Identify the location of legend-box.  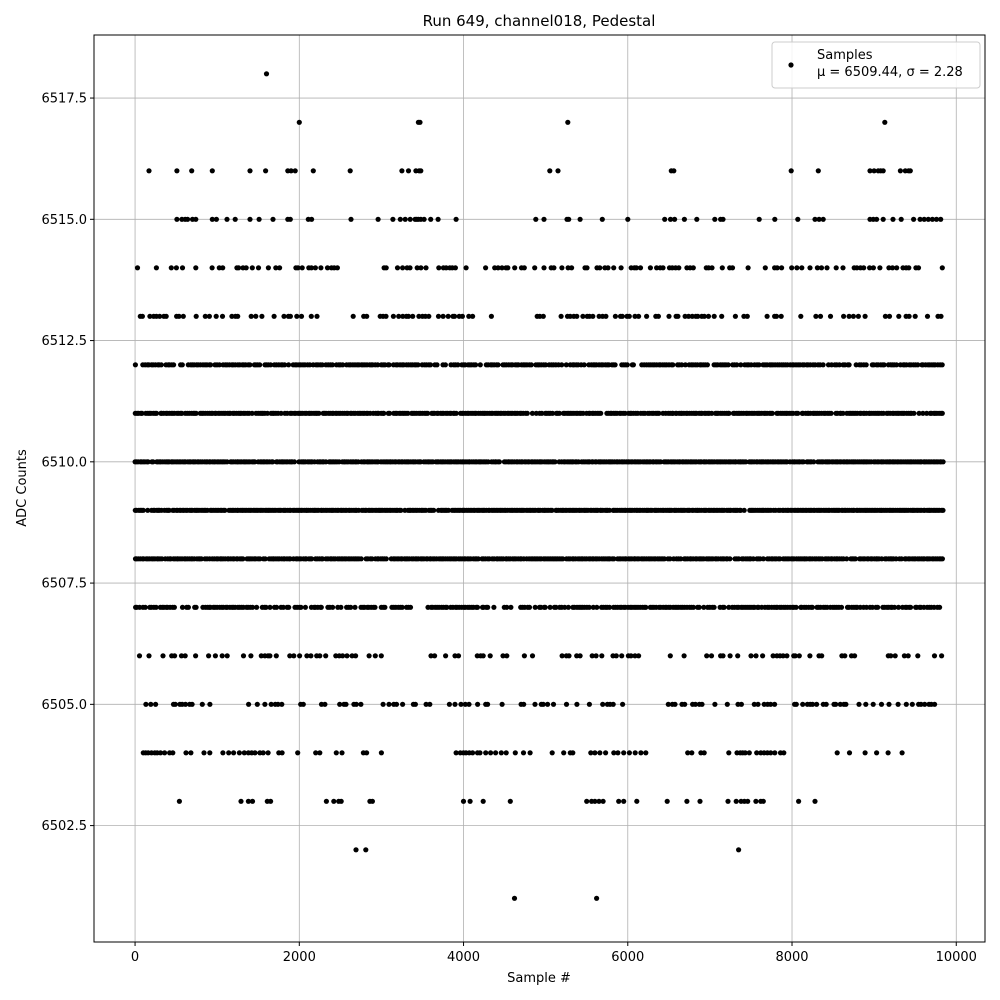
(876, 65).